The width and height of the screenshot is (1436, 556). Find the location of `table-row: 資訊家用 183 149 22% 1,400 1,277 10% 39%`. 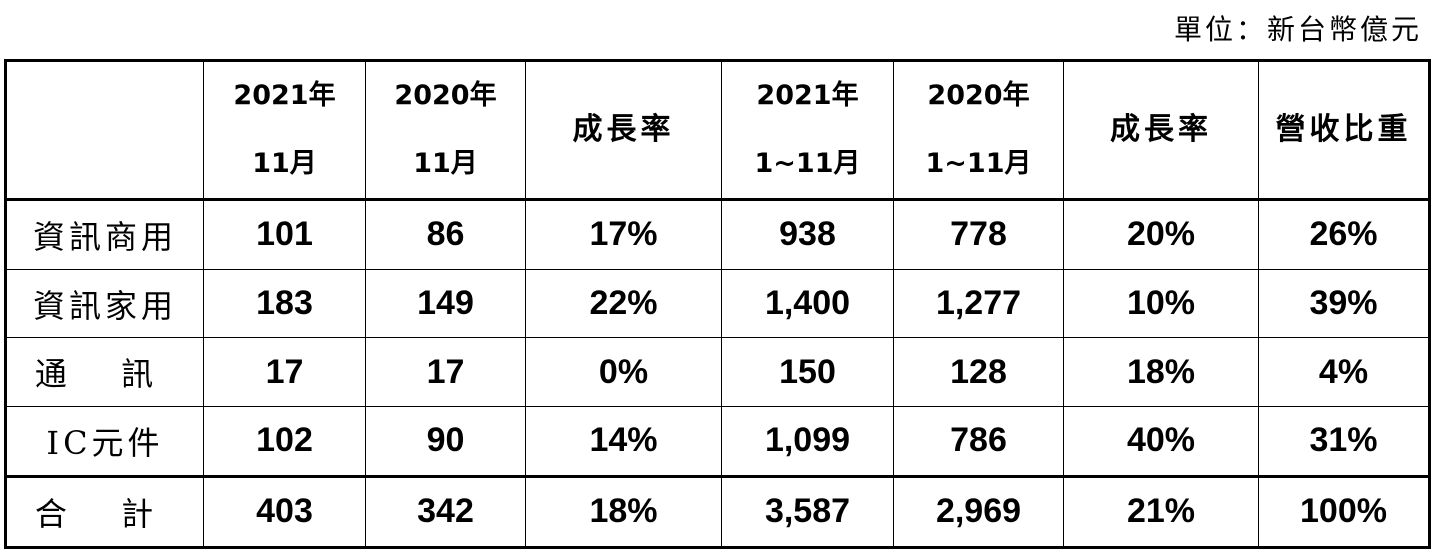

table-row: 資訊家用 183 149 22% 1,400 1,277 10% 39% is located at coordinates (717, 303).